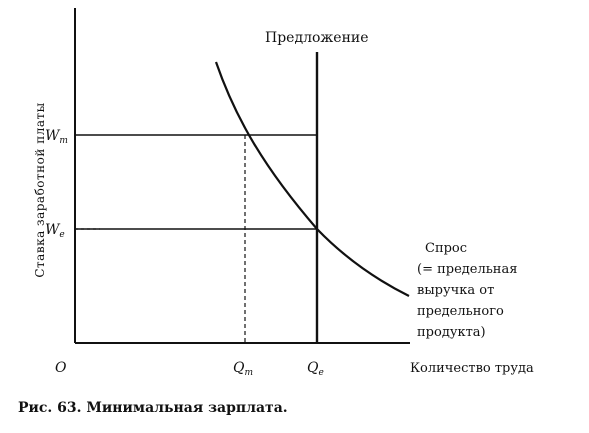  I want to click on demand-label-line: выручка от, so click(455, 290).